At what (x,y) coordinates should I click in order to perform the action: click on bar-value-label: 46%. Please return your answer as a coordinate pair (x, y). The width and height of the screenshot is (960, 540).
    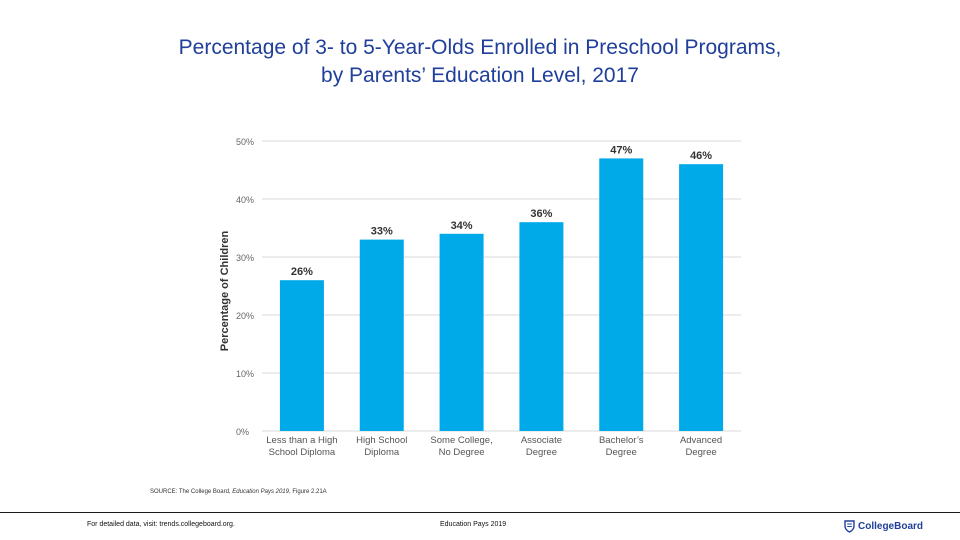
    Looking at the image, I should click on (701, 156).